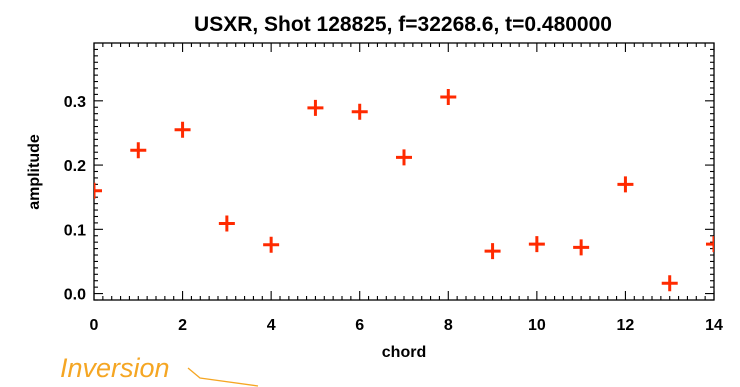 The height and width of the screenshot is (387, 740). Describe the element at coordinates (75, 295) in the screenshot. I see `y-tick-label: 0.0` at that location.